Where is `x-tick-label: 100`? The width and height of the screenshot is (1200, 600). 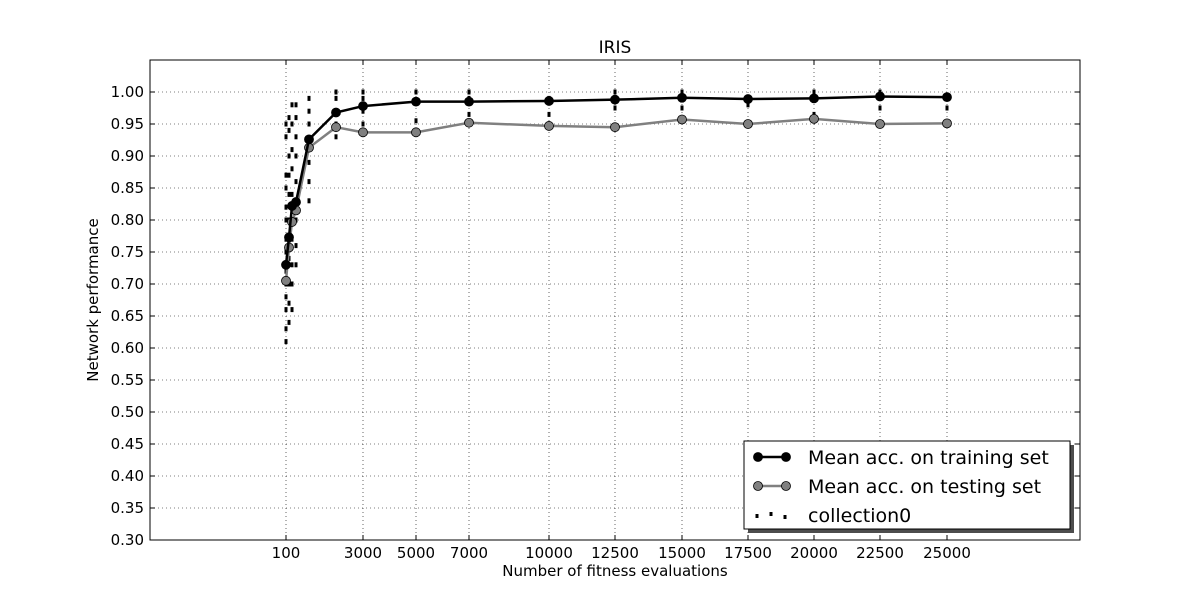
x-tick-label: 100 is located at coordinates (286, 553).